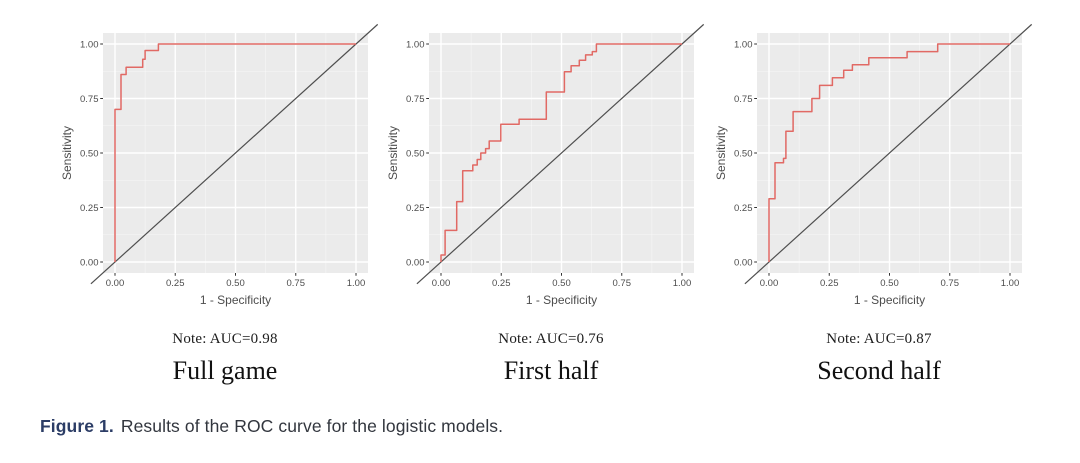 The width and height of the screenshot is (1080, 463). What do you see at coordinates (551, 370) in the screenshot?
I see `plot-title-first-half: First half` at bounding box center [551, 370].